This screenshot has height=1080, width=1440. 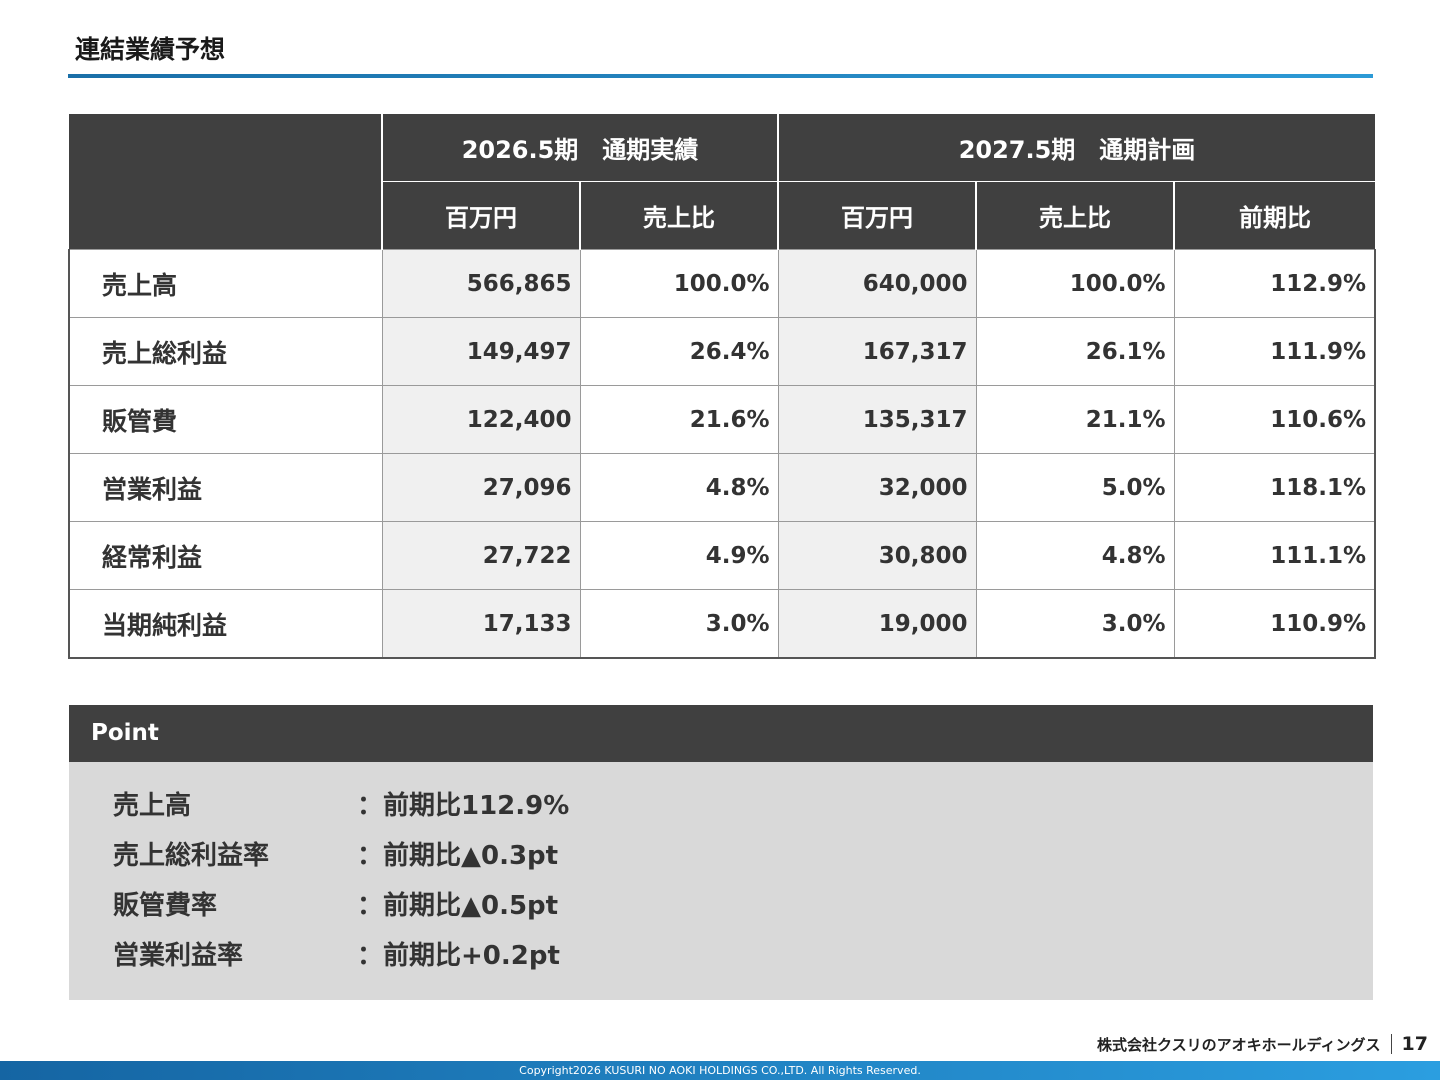 What do you see at coordinates (481, 487) in the screenshot?
I see `cell-amount-2026: 27,096` at bounding box center [481, 487].